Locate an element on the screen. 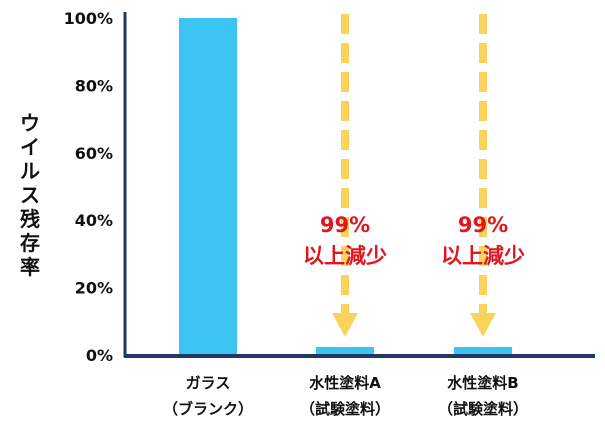 Image resolution: width=605 pixels, height=434 pixels. y-axis-title: ウイルス残存率 is located at coordinates (30, 195).